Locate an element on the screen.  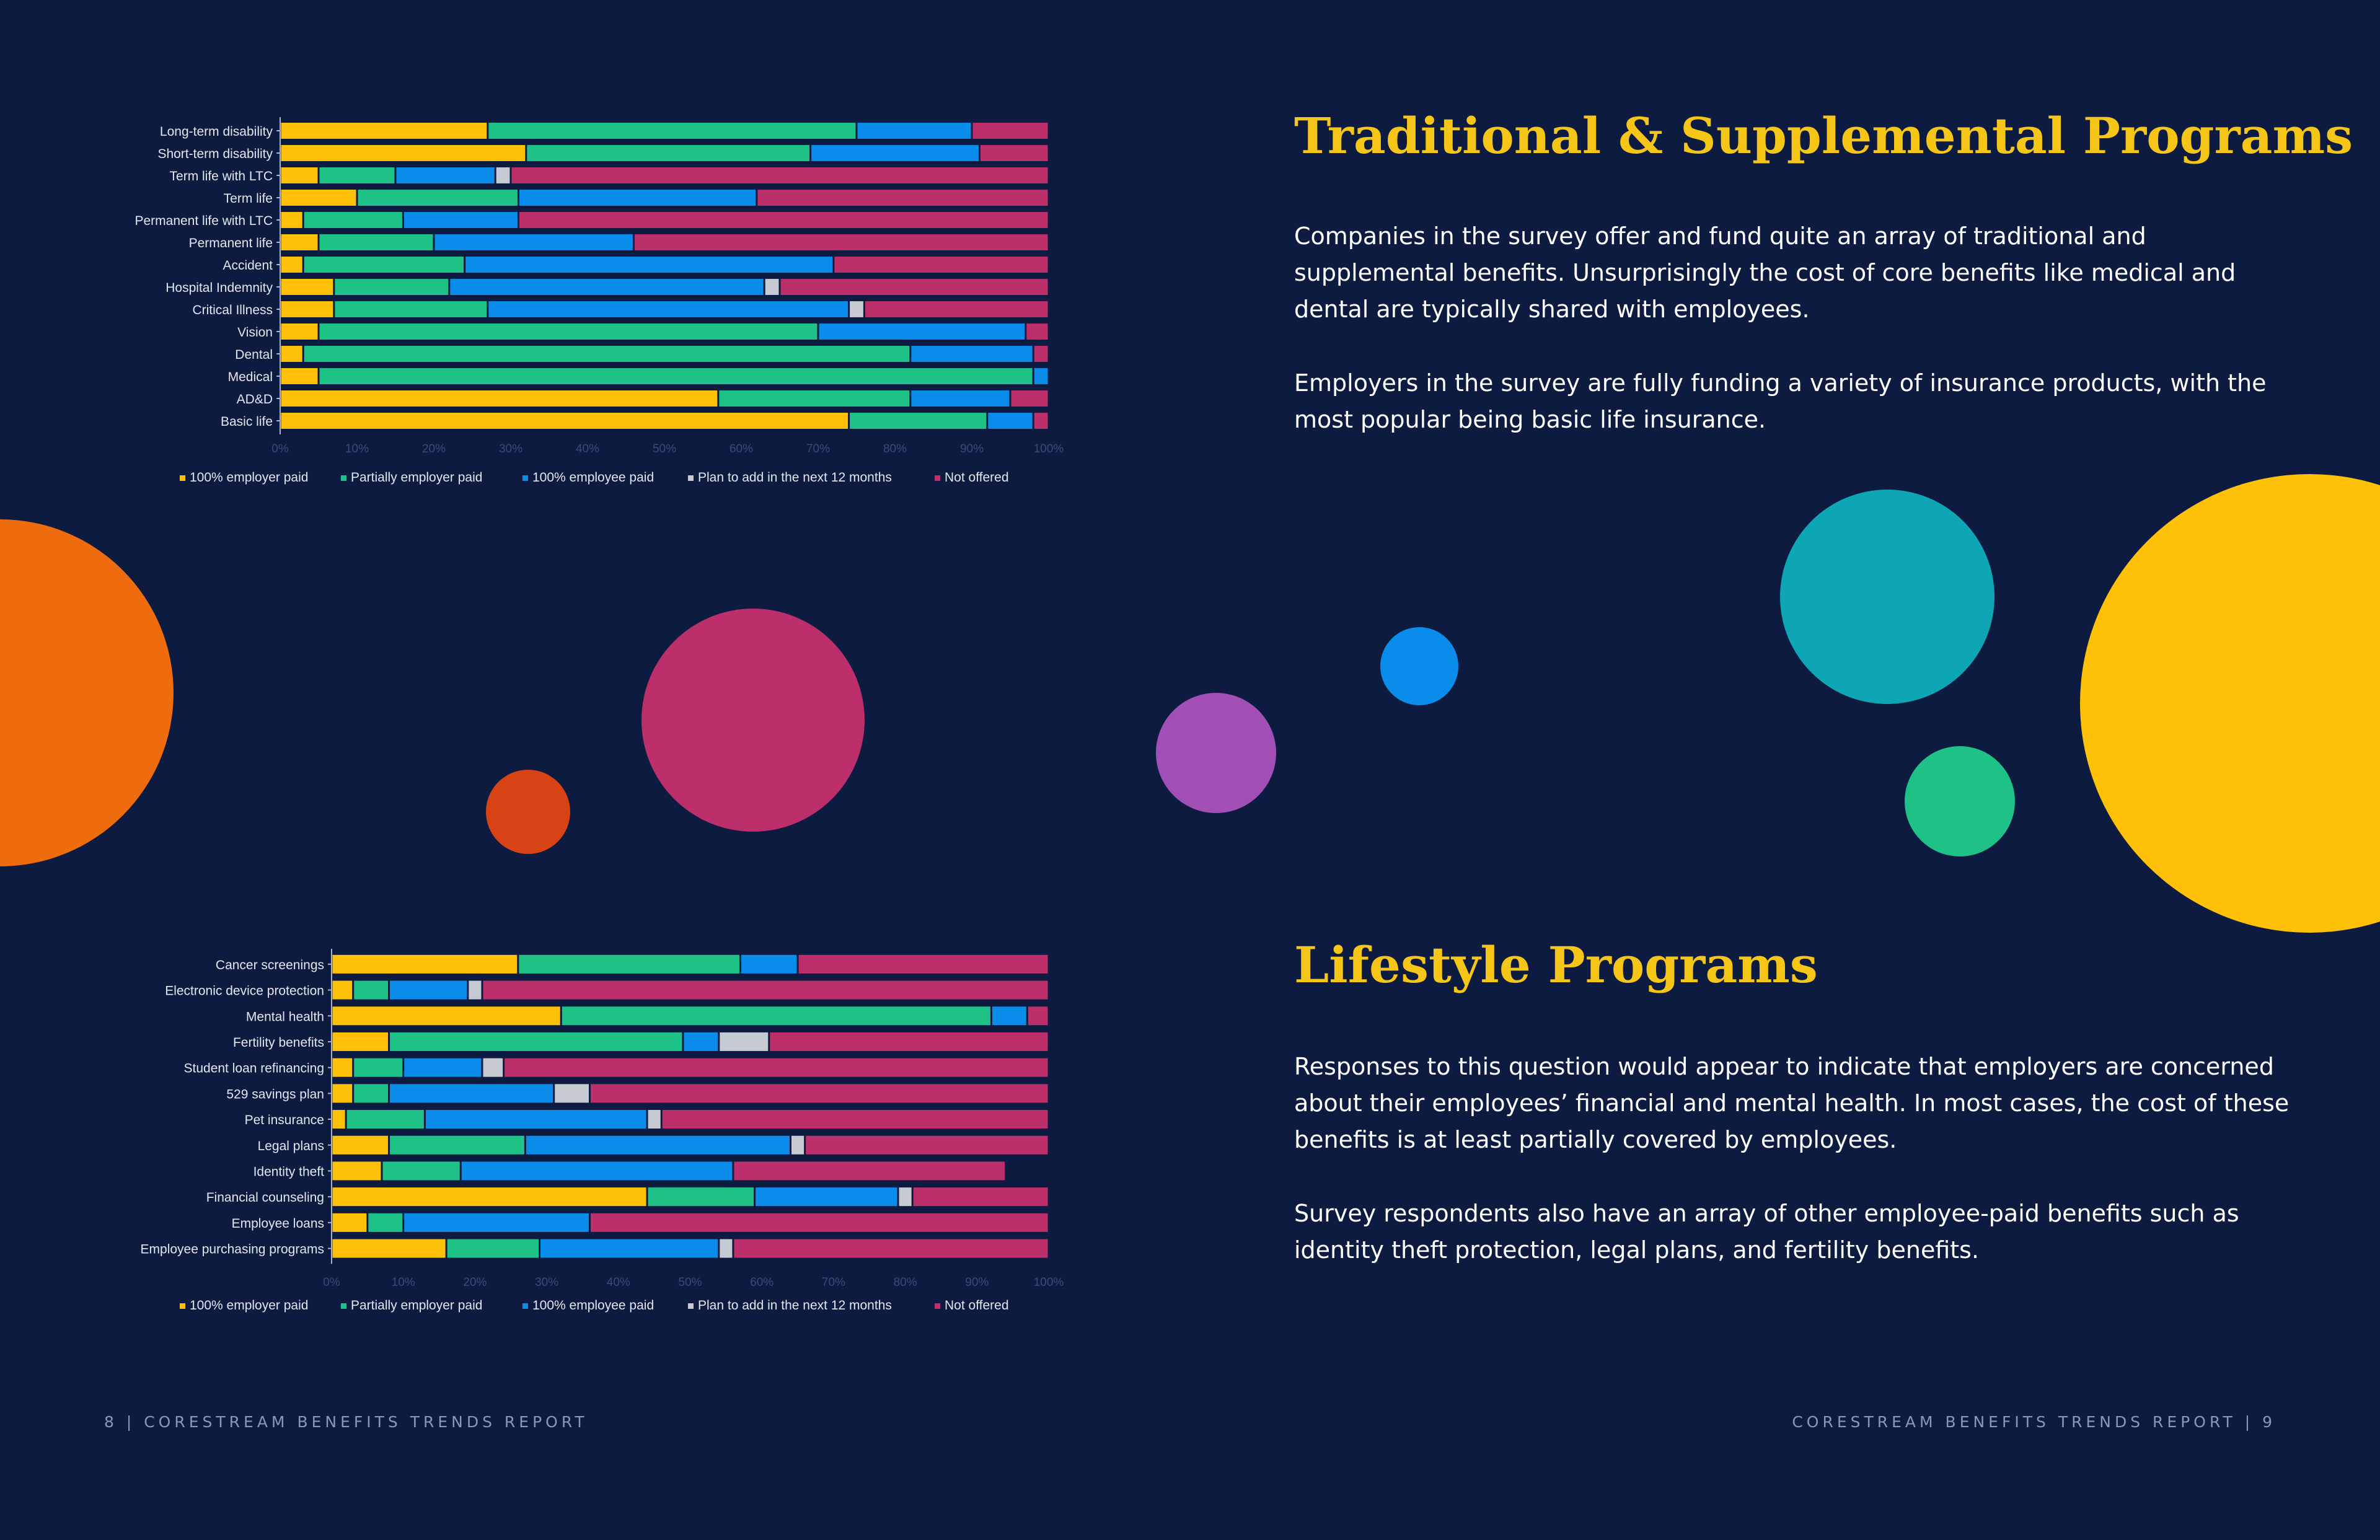
bar-ad-d-partially-employer-paid is located at coordinates (814, 398).